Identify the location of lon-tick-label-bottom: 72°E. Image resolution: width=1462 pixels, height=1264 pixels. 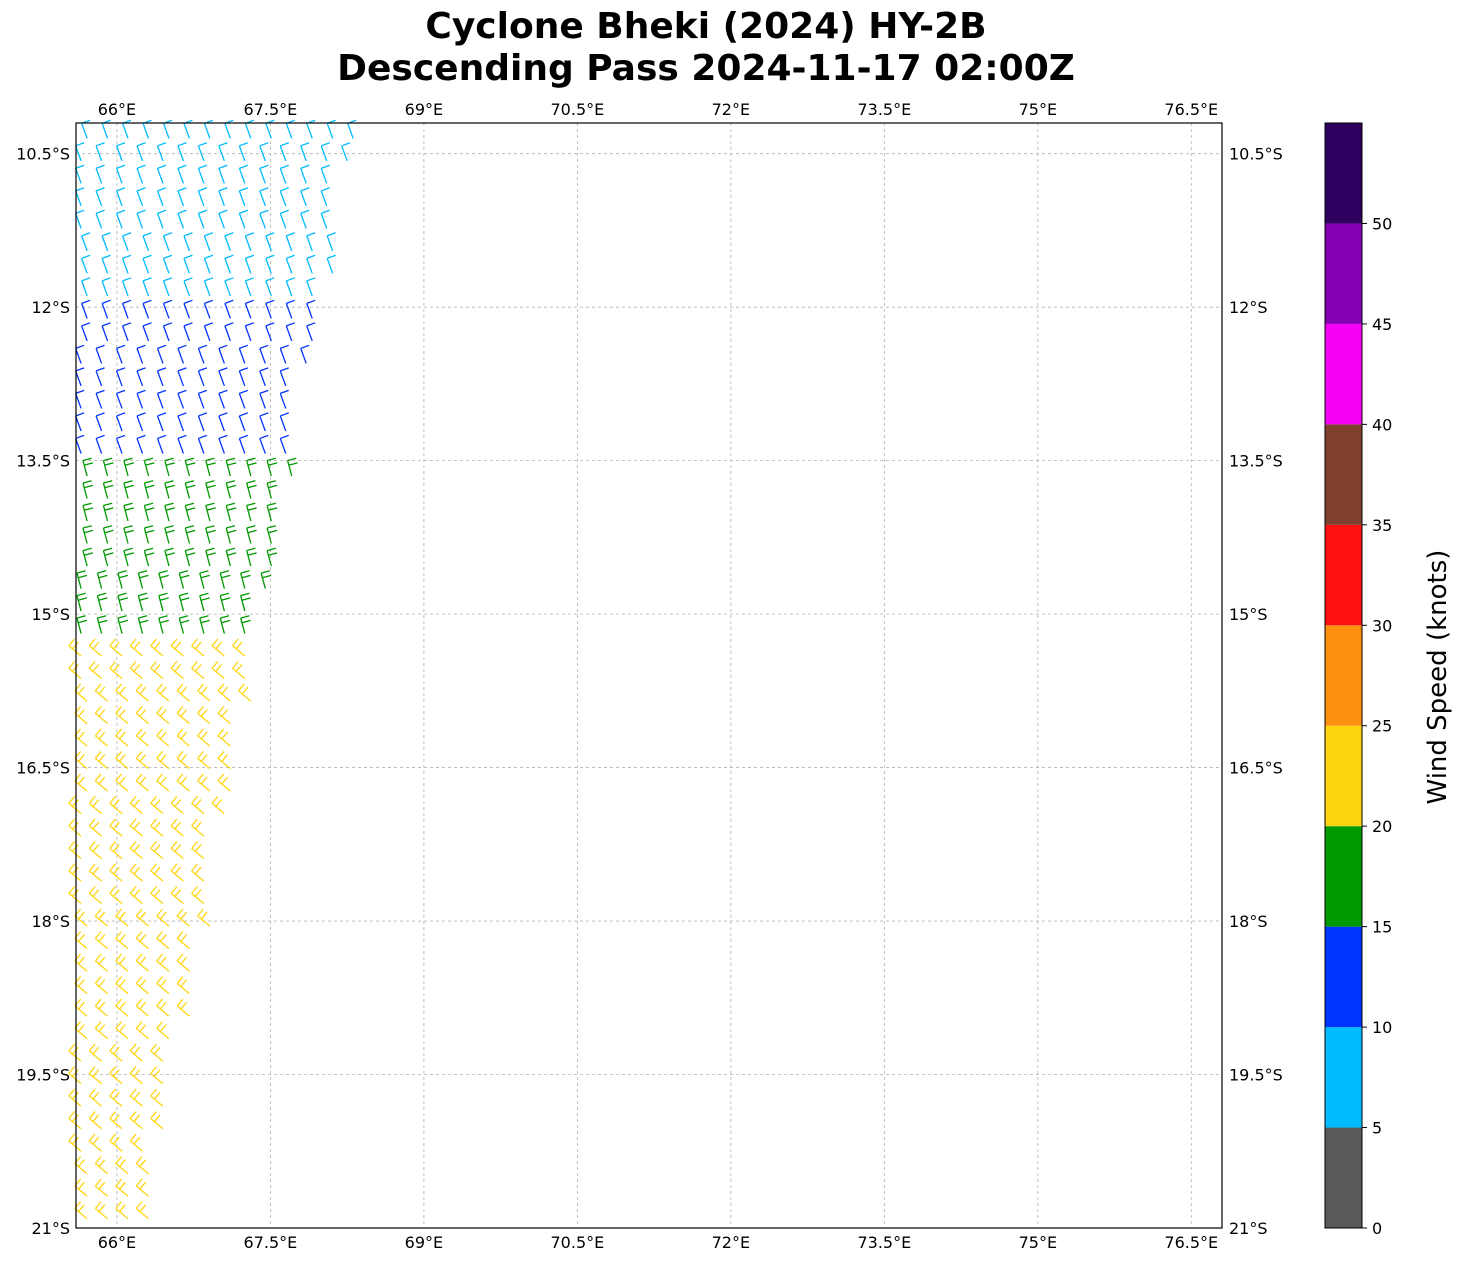
(731, 1242).